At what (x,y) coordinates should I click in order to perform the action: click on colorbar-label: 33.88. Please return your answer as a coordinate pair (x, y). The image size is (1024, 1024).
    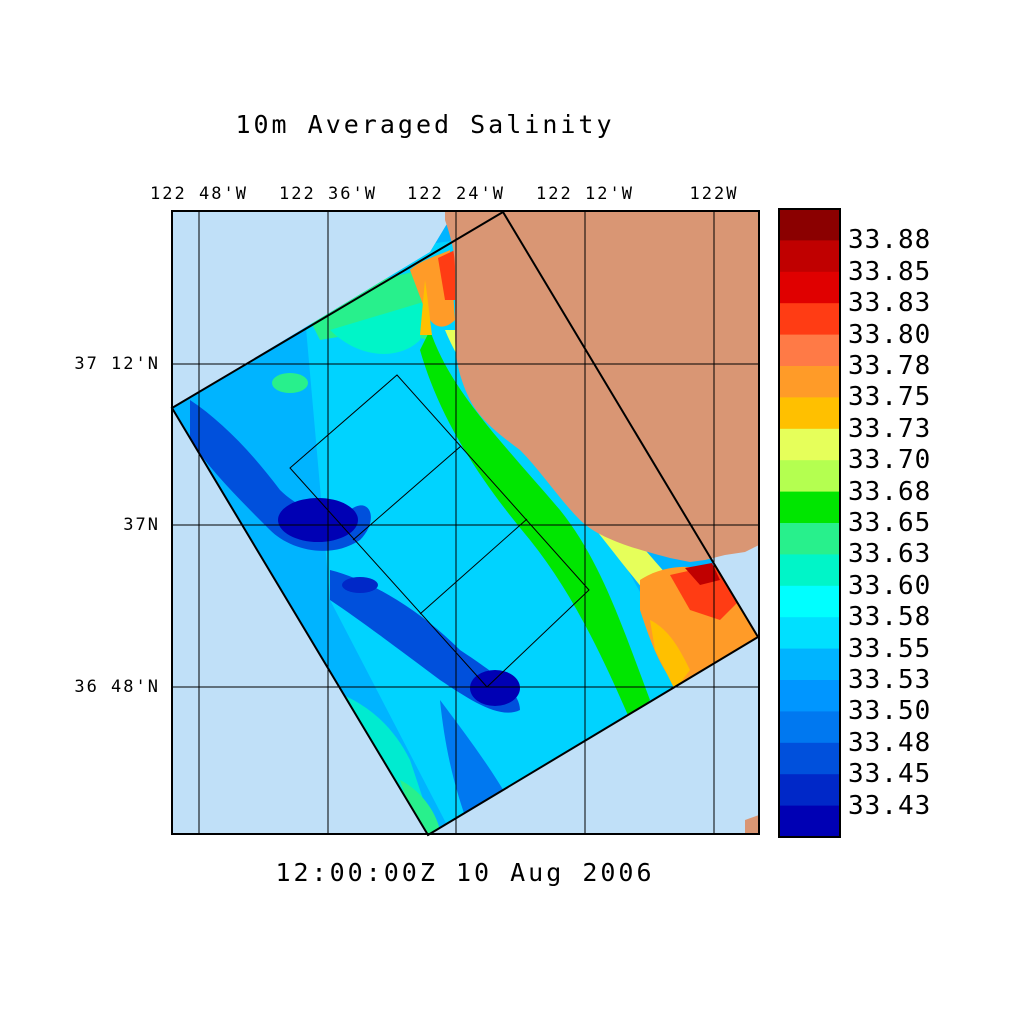
    Looking at the image, I should click on (890, 240).